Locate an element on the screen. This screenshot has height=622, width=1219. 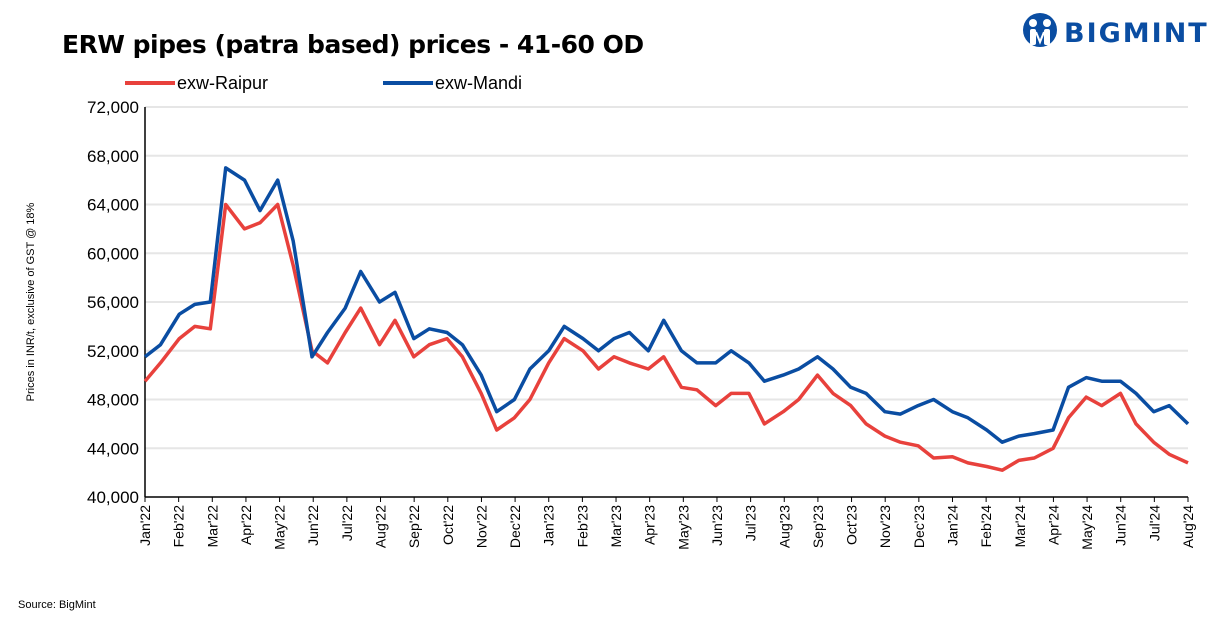
x-tick-label: Apr'23 is located at coordinates (650, 525).